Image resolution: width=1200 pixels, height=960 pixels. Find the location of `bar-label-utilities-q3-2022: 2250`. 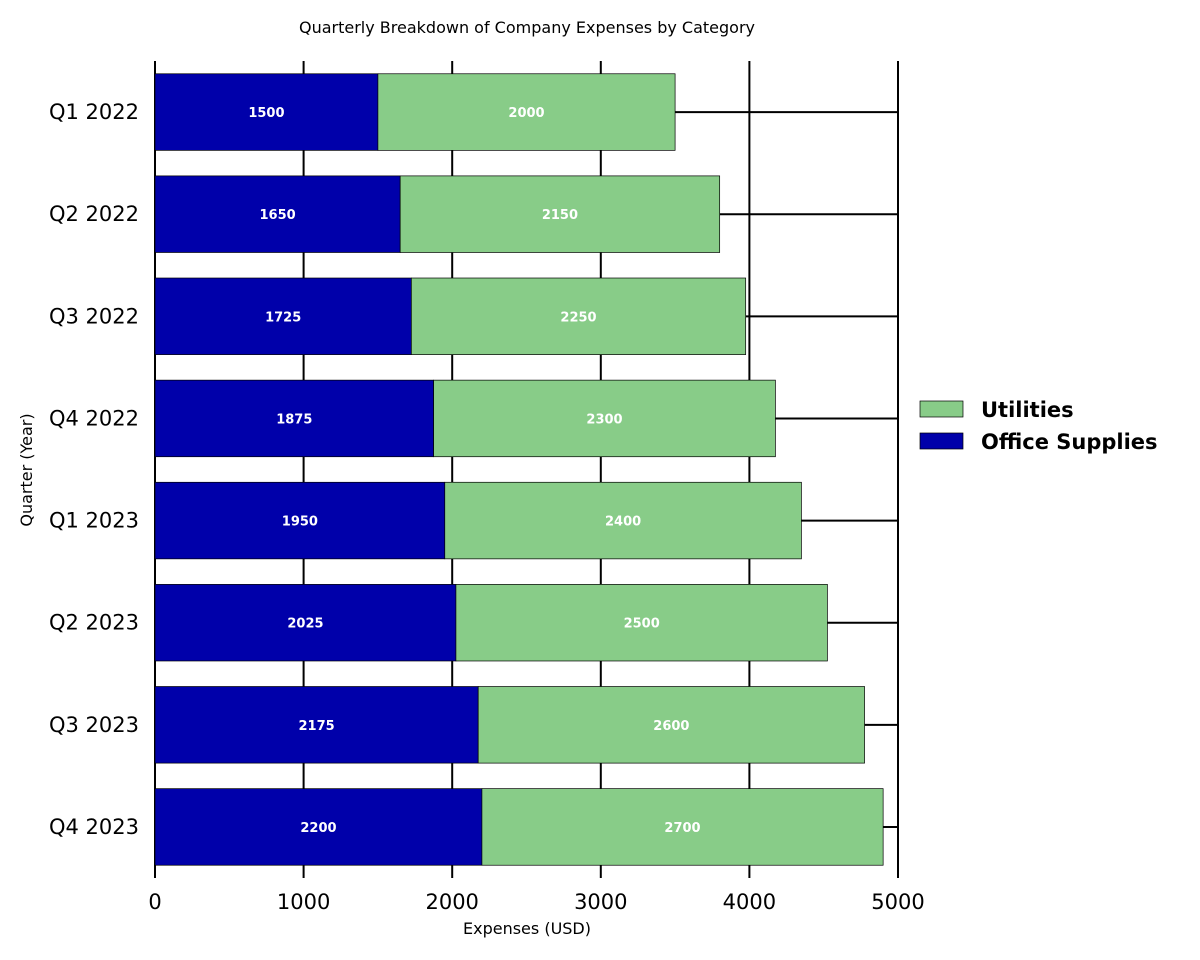

bar-label-utilities-q3-2022: 2250 is located at coordinates (578, 317).